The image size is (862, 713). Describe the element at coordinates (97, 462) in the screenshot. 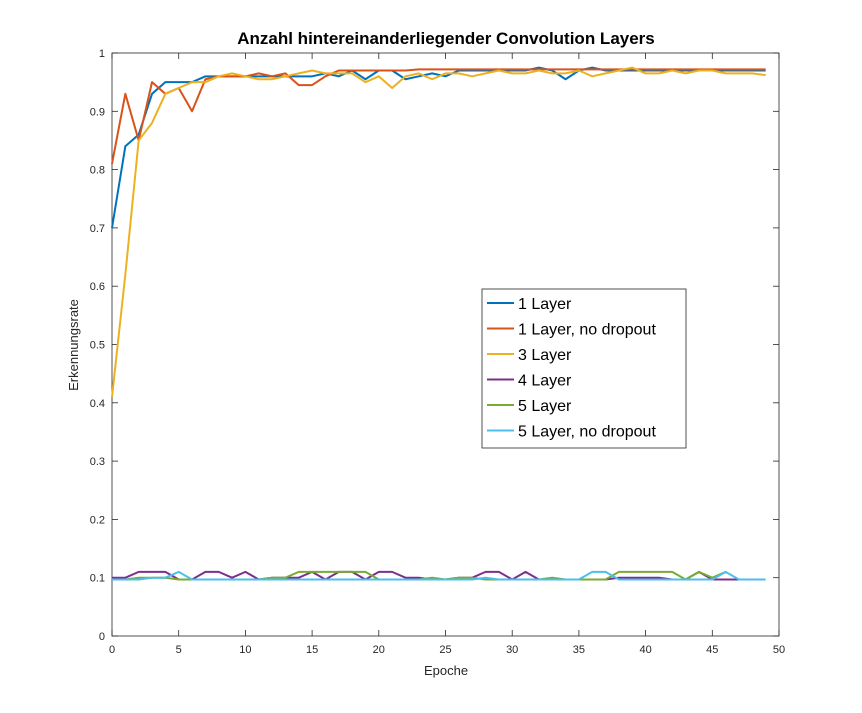

I see `y-tick-label: 0.3` at that location.